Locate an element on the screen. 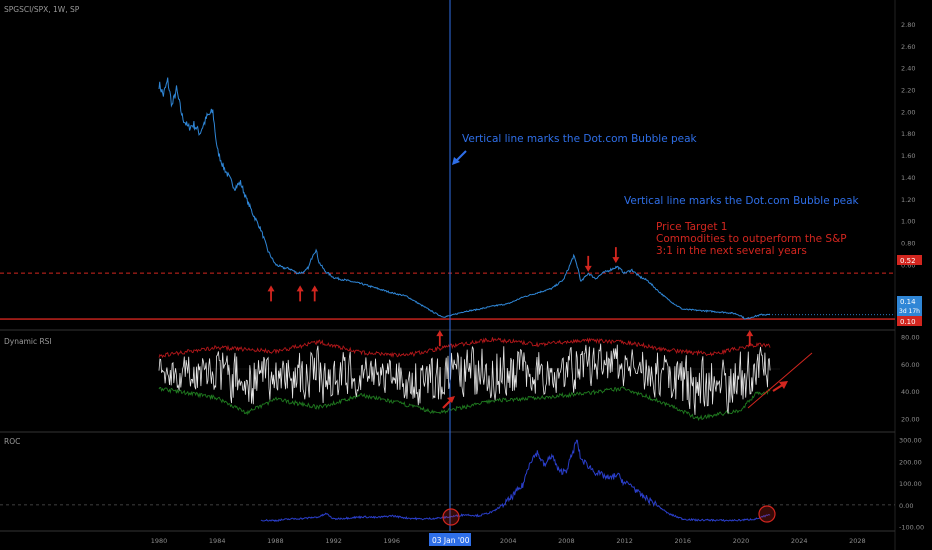 The height and width of the screenshot is (550, 932). roc-tick-label: 300.00 is located at coordinates (910, 441).